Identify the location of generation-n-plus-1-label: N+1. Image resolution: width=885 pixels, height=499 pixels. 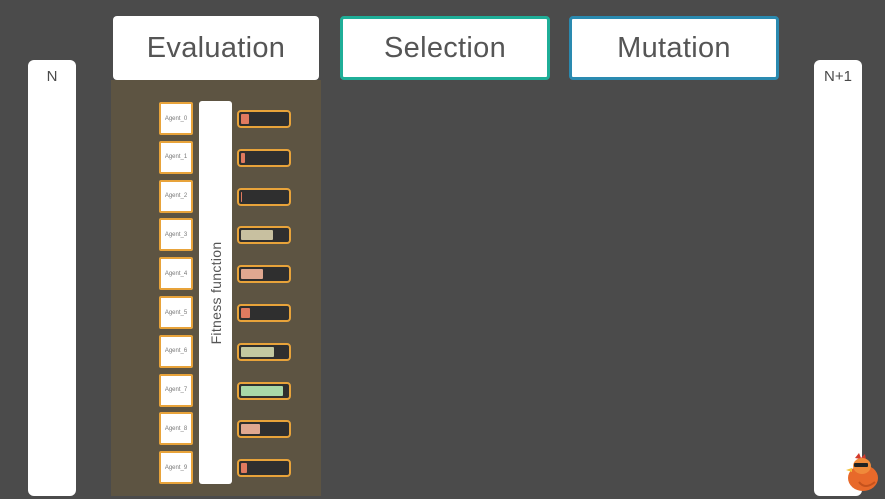
(838, 76).